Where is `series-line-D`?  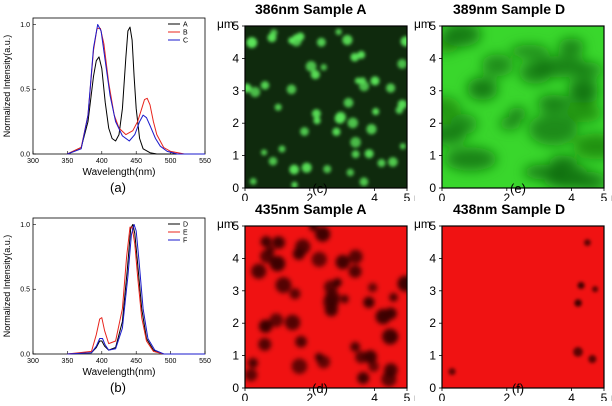
series-line-D is located at coordinates (136, 289).